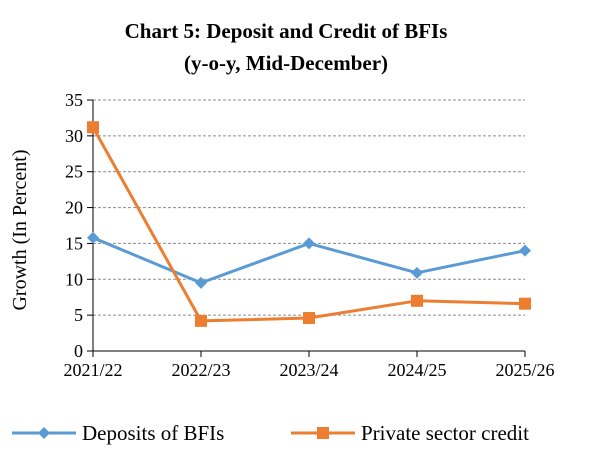 The width and height of the screenshot is (589, 457). What do you see at coordinates (74, 208) in the screenshot?
I see `y-tick-label: 20` at bounding box center [74, 208].